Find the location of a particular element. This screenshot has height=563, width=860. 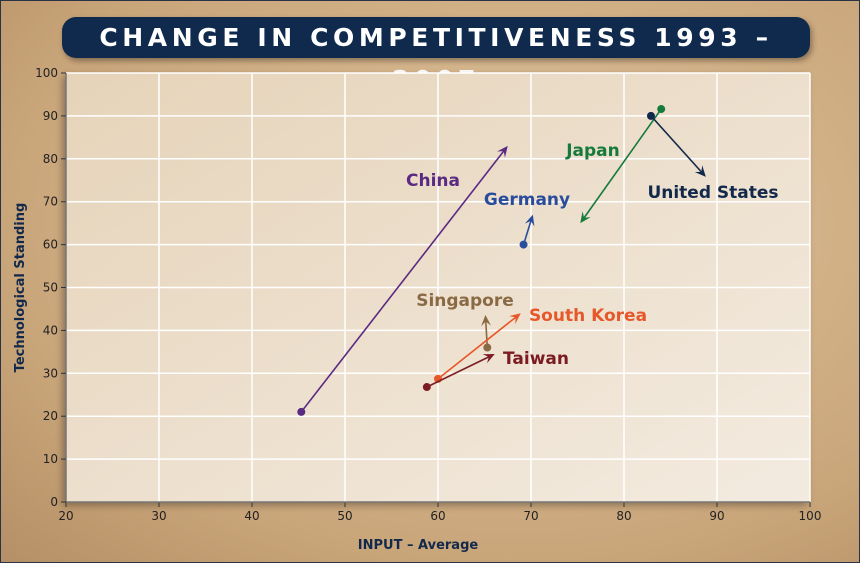

y-tick-label: 40 is located at coordinates (50, 330).